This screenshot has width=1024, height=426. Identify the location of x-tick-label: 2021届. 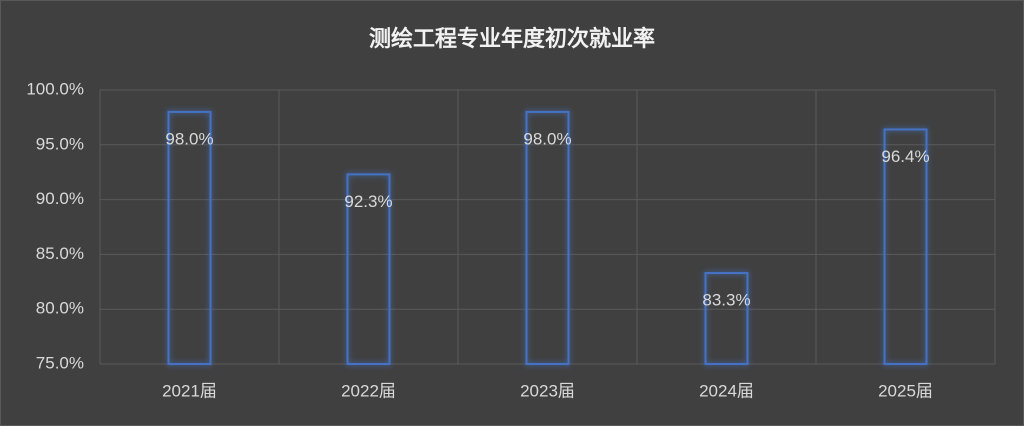
(189, 390).